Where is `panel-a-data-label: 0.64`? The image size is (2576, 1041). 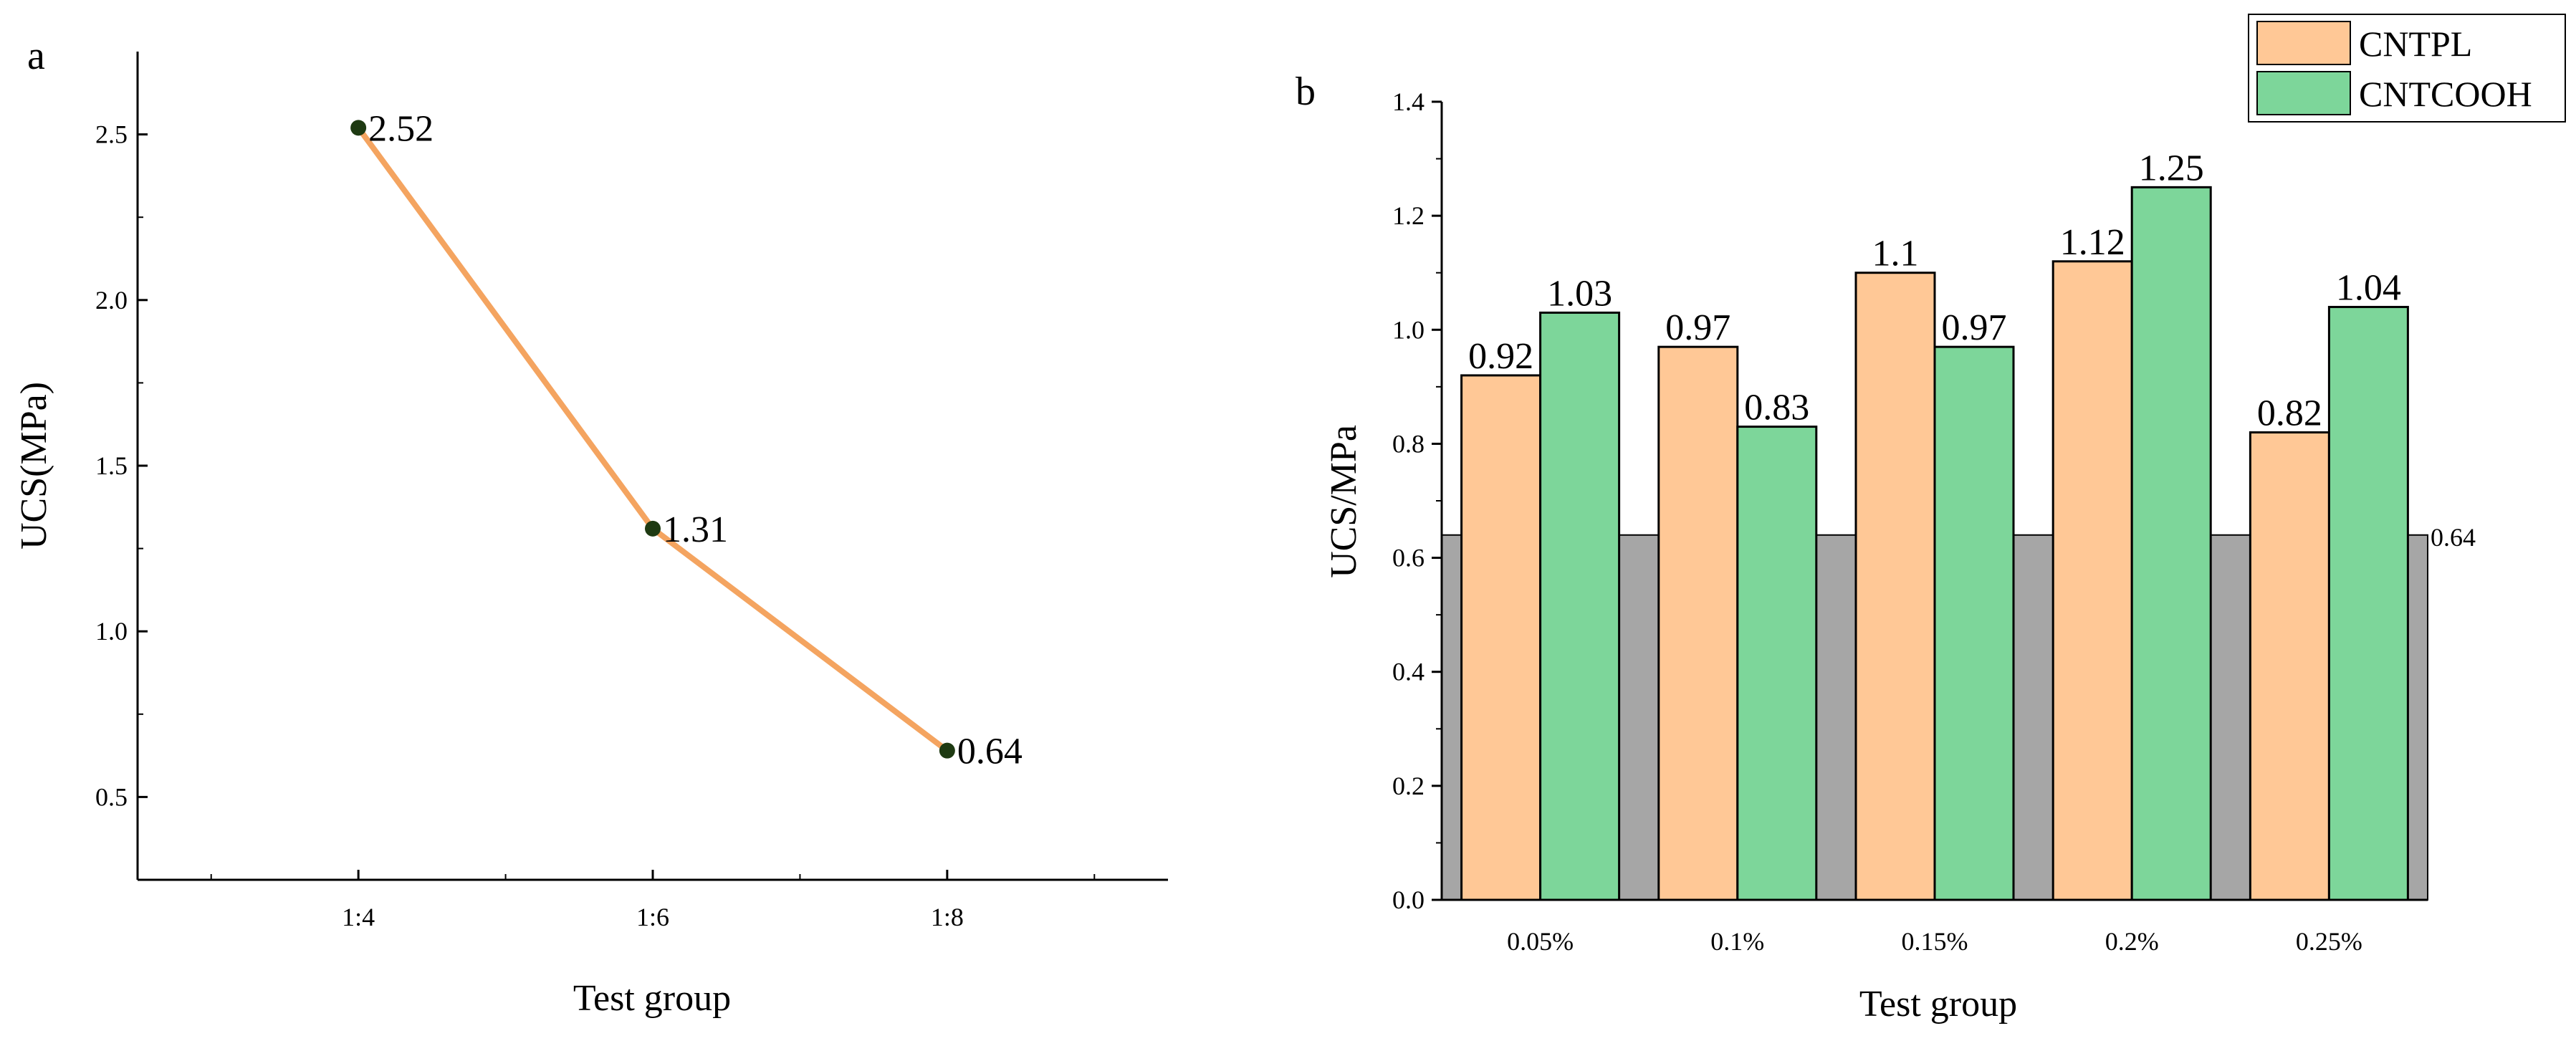
panel-a-data-label: 0.64 is located at coordinates (990, 751).